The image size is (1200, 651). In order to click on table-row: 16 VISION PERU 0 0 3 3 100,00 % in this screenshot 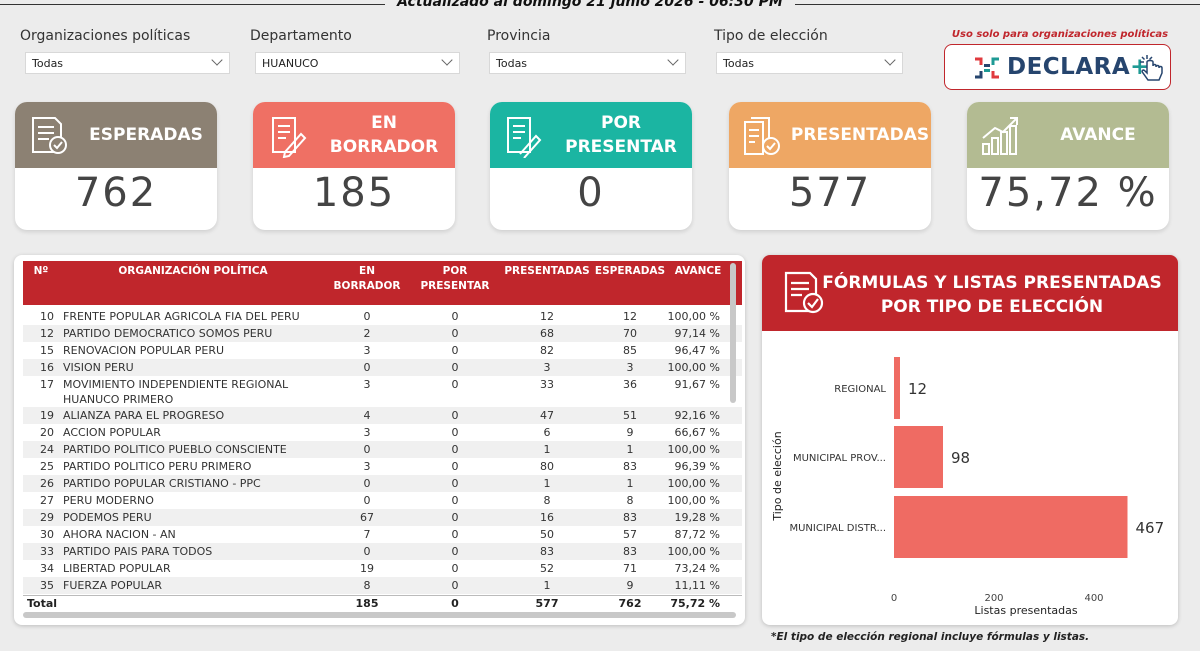, I will do `click(382, 367)`.